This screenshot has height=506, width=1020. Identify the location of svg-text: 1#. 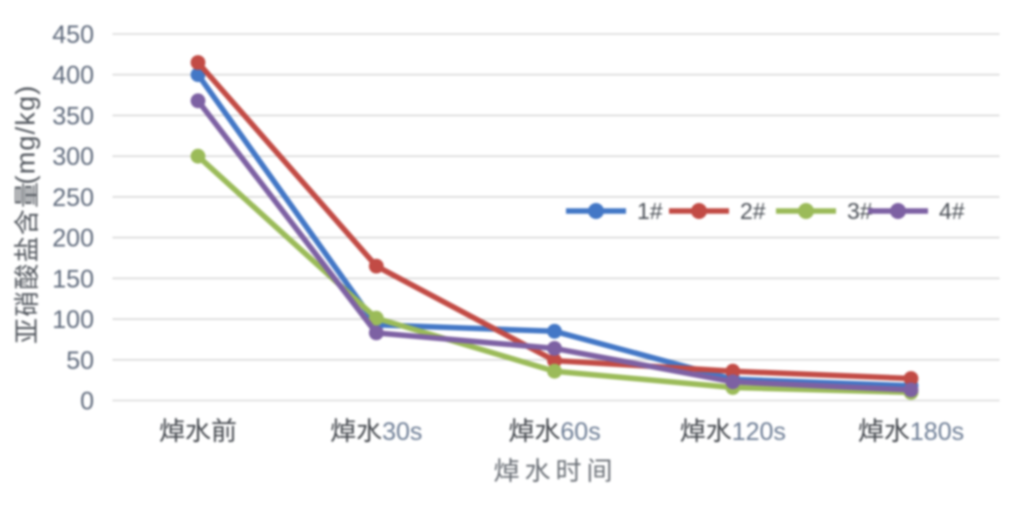
(650, 211).